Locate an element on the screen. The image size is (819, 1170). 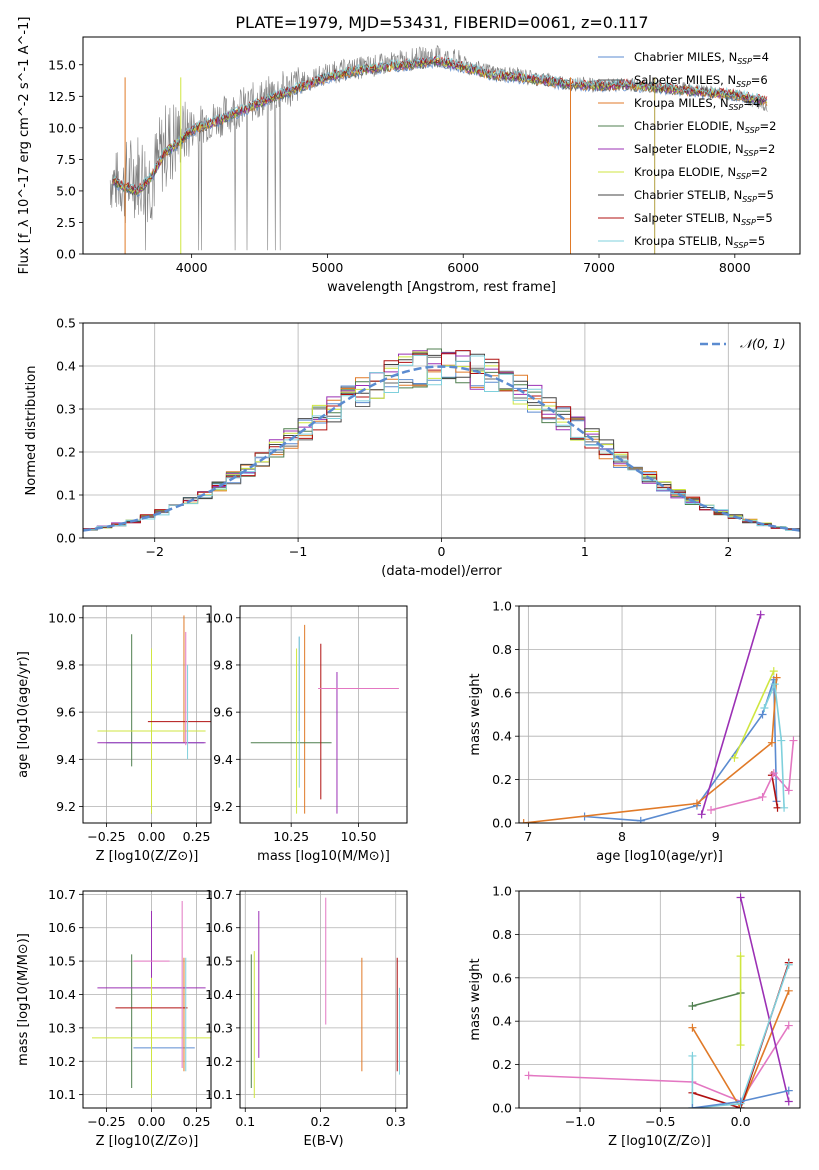
normal-curve-line is located at coordinates (441, 448).